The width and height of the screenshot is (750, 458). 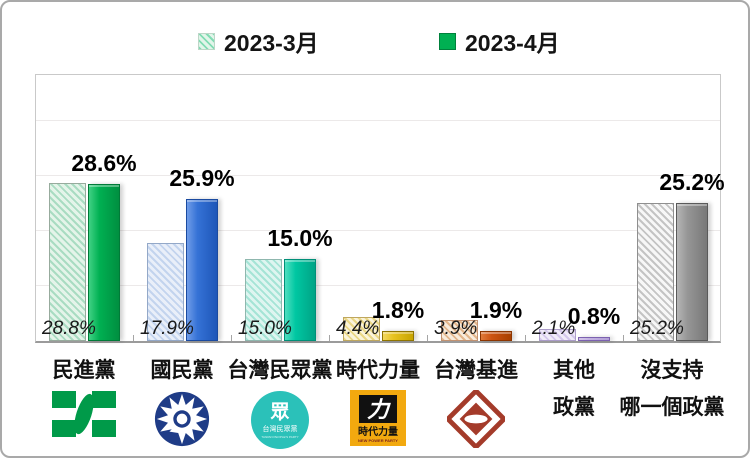 What do you see at coordinates (206, 41) in the screenshot?
I see `legend-swatch-march-hatched` at bounding box center [206, 41].